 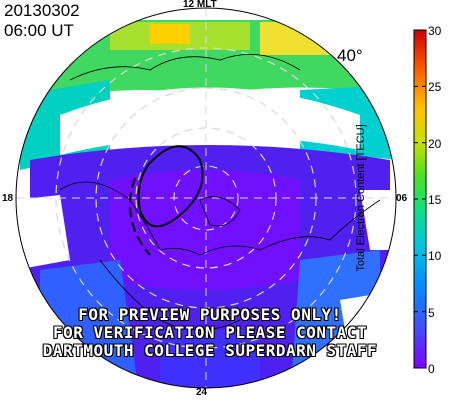 What do you see at coordinates (431, 312) in the screenshot?
I see `colorbar-tick-label: 5` at bounding box center [431, 312].